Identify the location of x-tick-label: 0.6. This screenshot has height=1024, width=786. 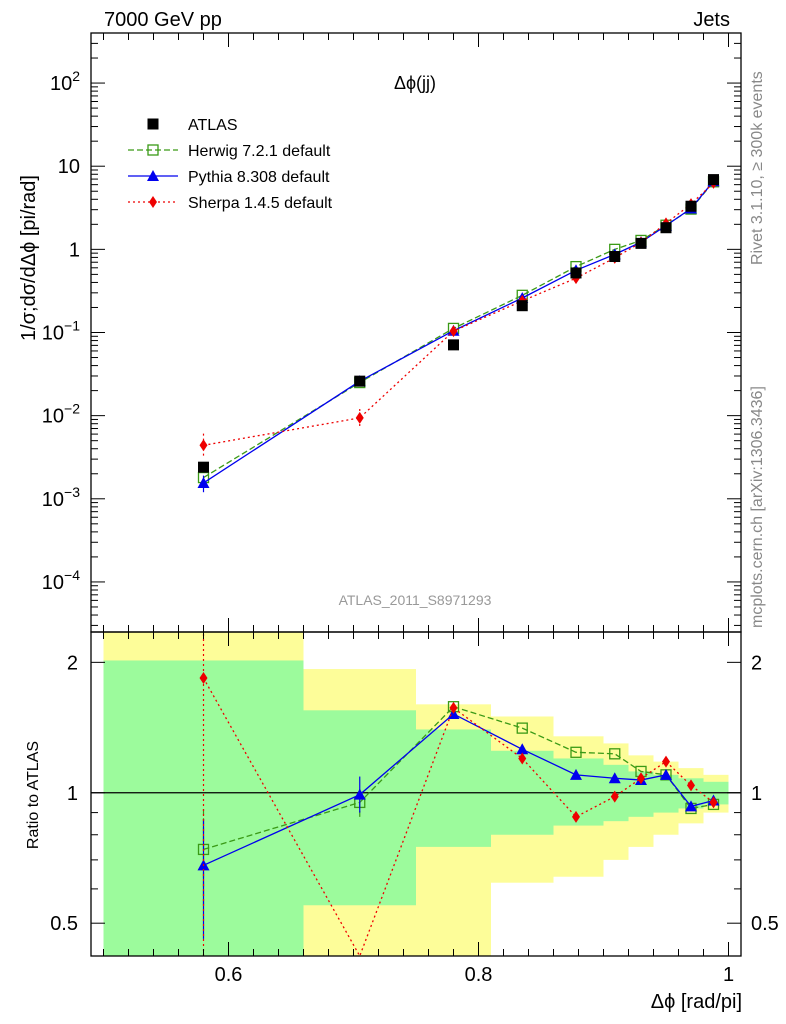
(229, 975).